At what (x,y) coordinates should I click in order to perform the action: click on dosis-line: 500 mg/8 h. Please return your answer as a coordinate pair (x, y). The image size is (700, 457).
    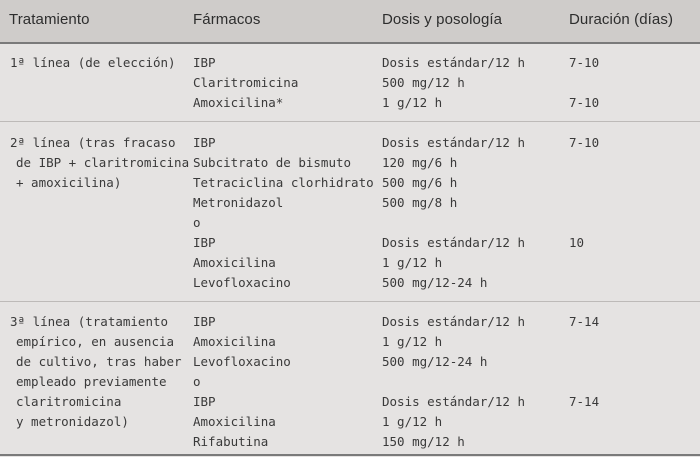
    Looking at the image, I should click on (420, 202).